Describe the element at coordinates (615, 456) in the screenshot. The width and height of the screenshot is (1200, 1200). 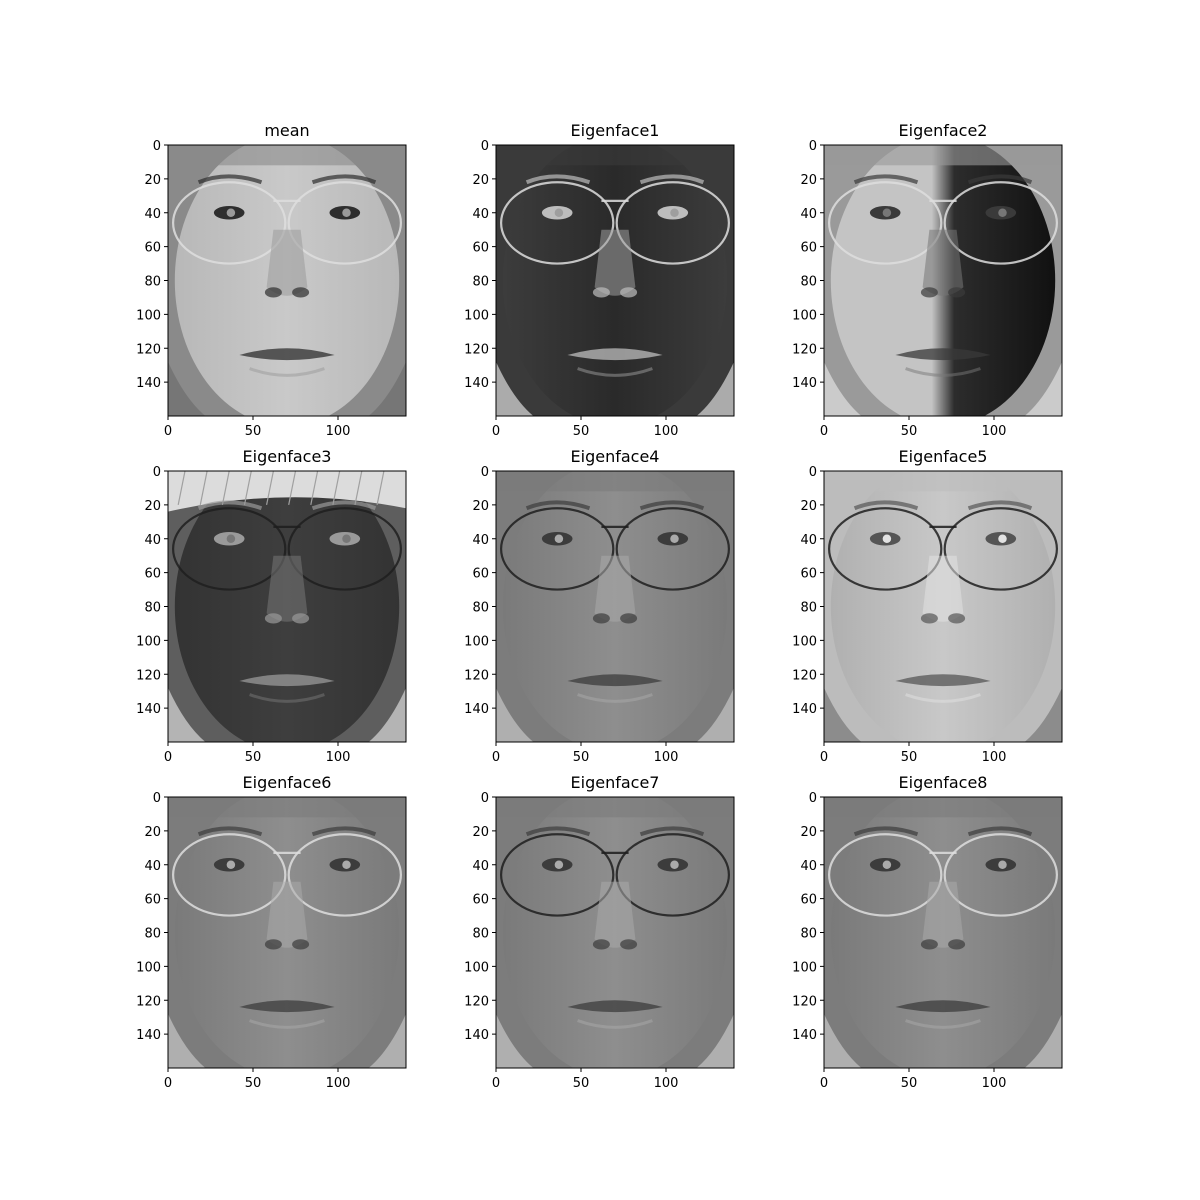
I see `panel-title: Eigenface4` at that location.